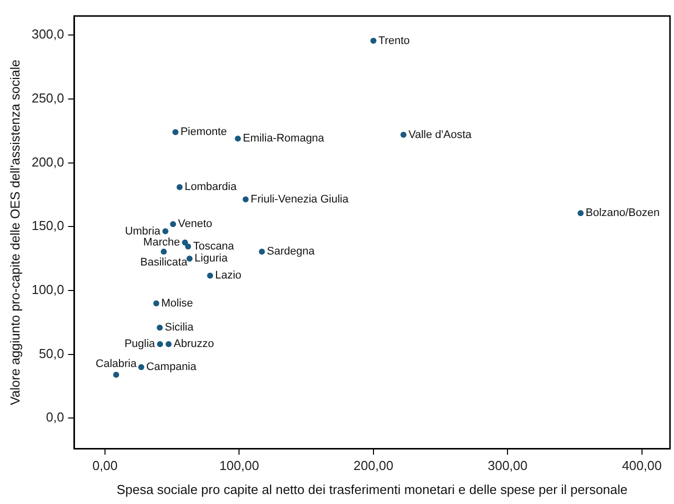  I want to click on y-tick-label: 0,0, so click(55, 417).